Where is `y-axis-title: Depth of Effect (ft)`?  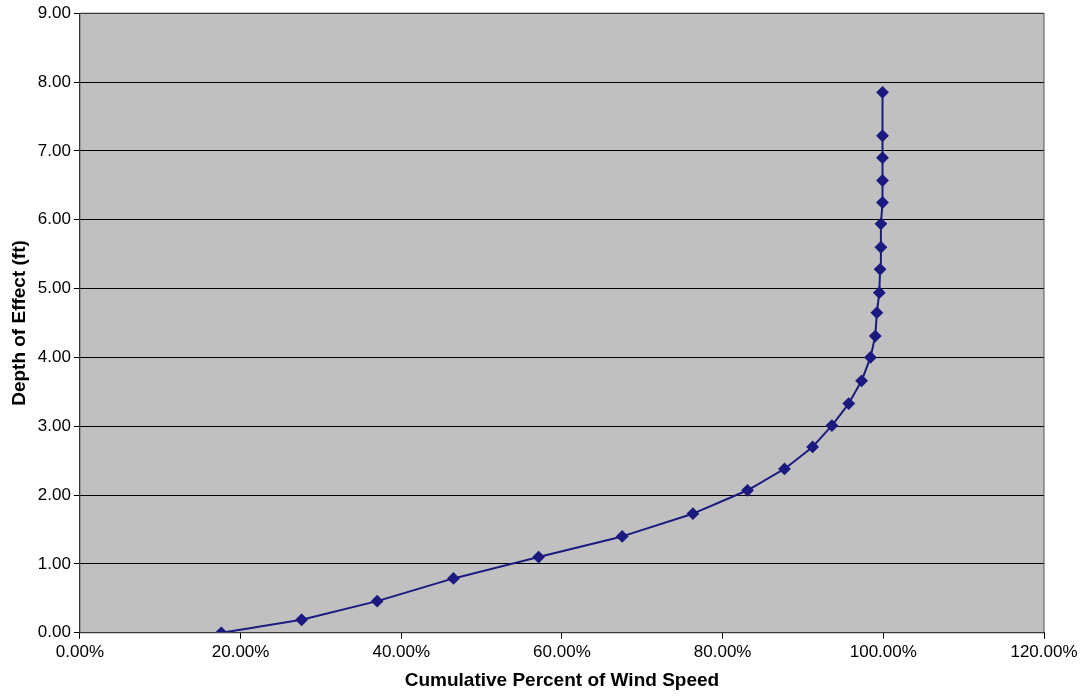 y-axis-title: Depth of Effect (ft) is located at coordinates (18, 323).